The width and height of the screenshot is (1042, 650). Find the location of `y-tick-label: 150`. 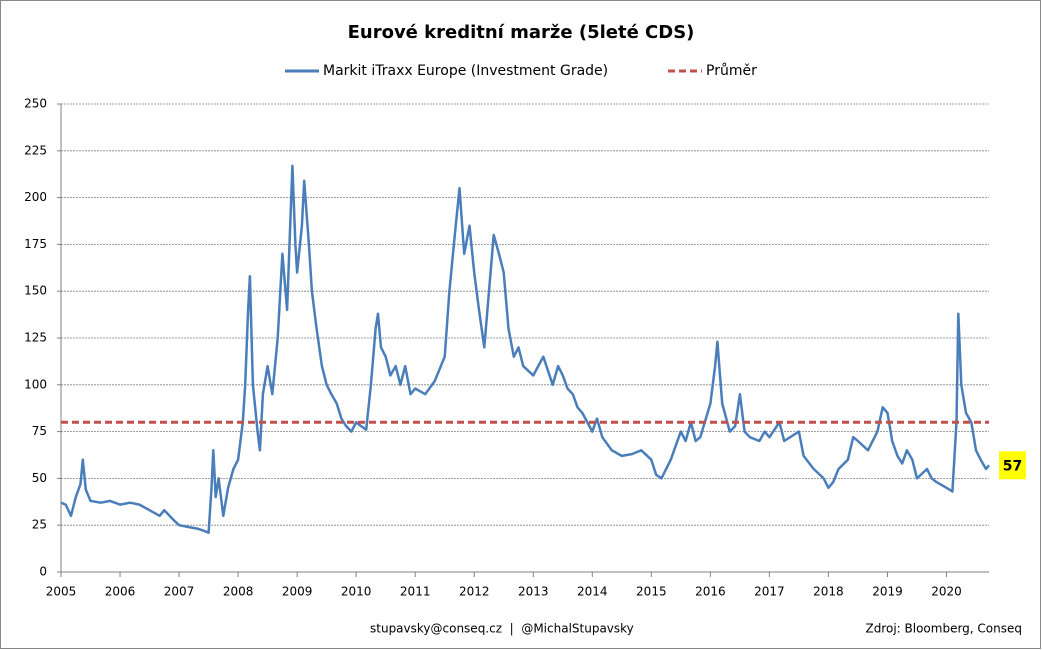

y-tick-label: 150 is located at coordinates (35, 291).